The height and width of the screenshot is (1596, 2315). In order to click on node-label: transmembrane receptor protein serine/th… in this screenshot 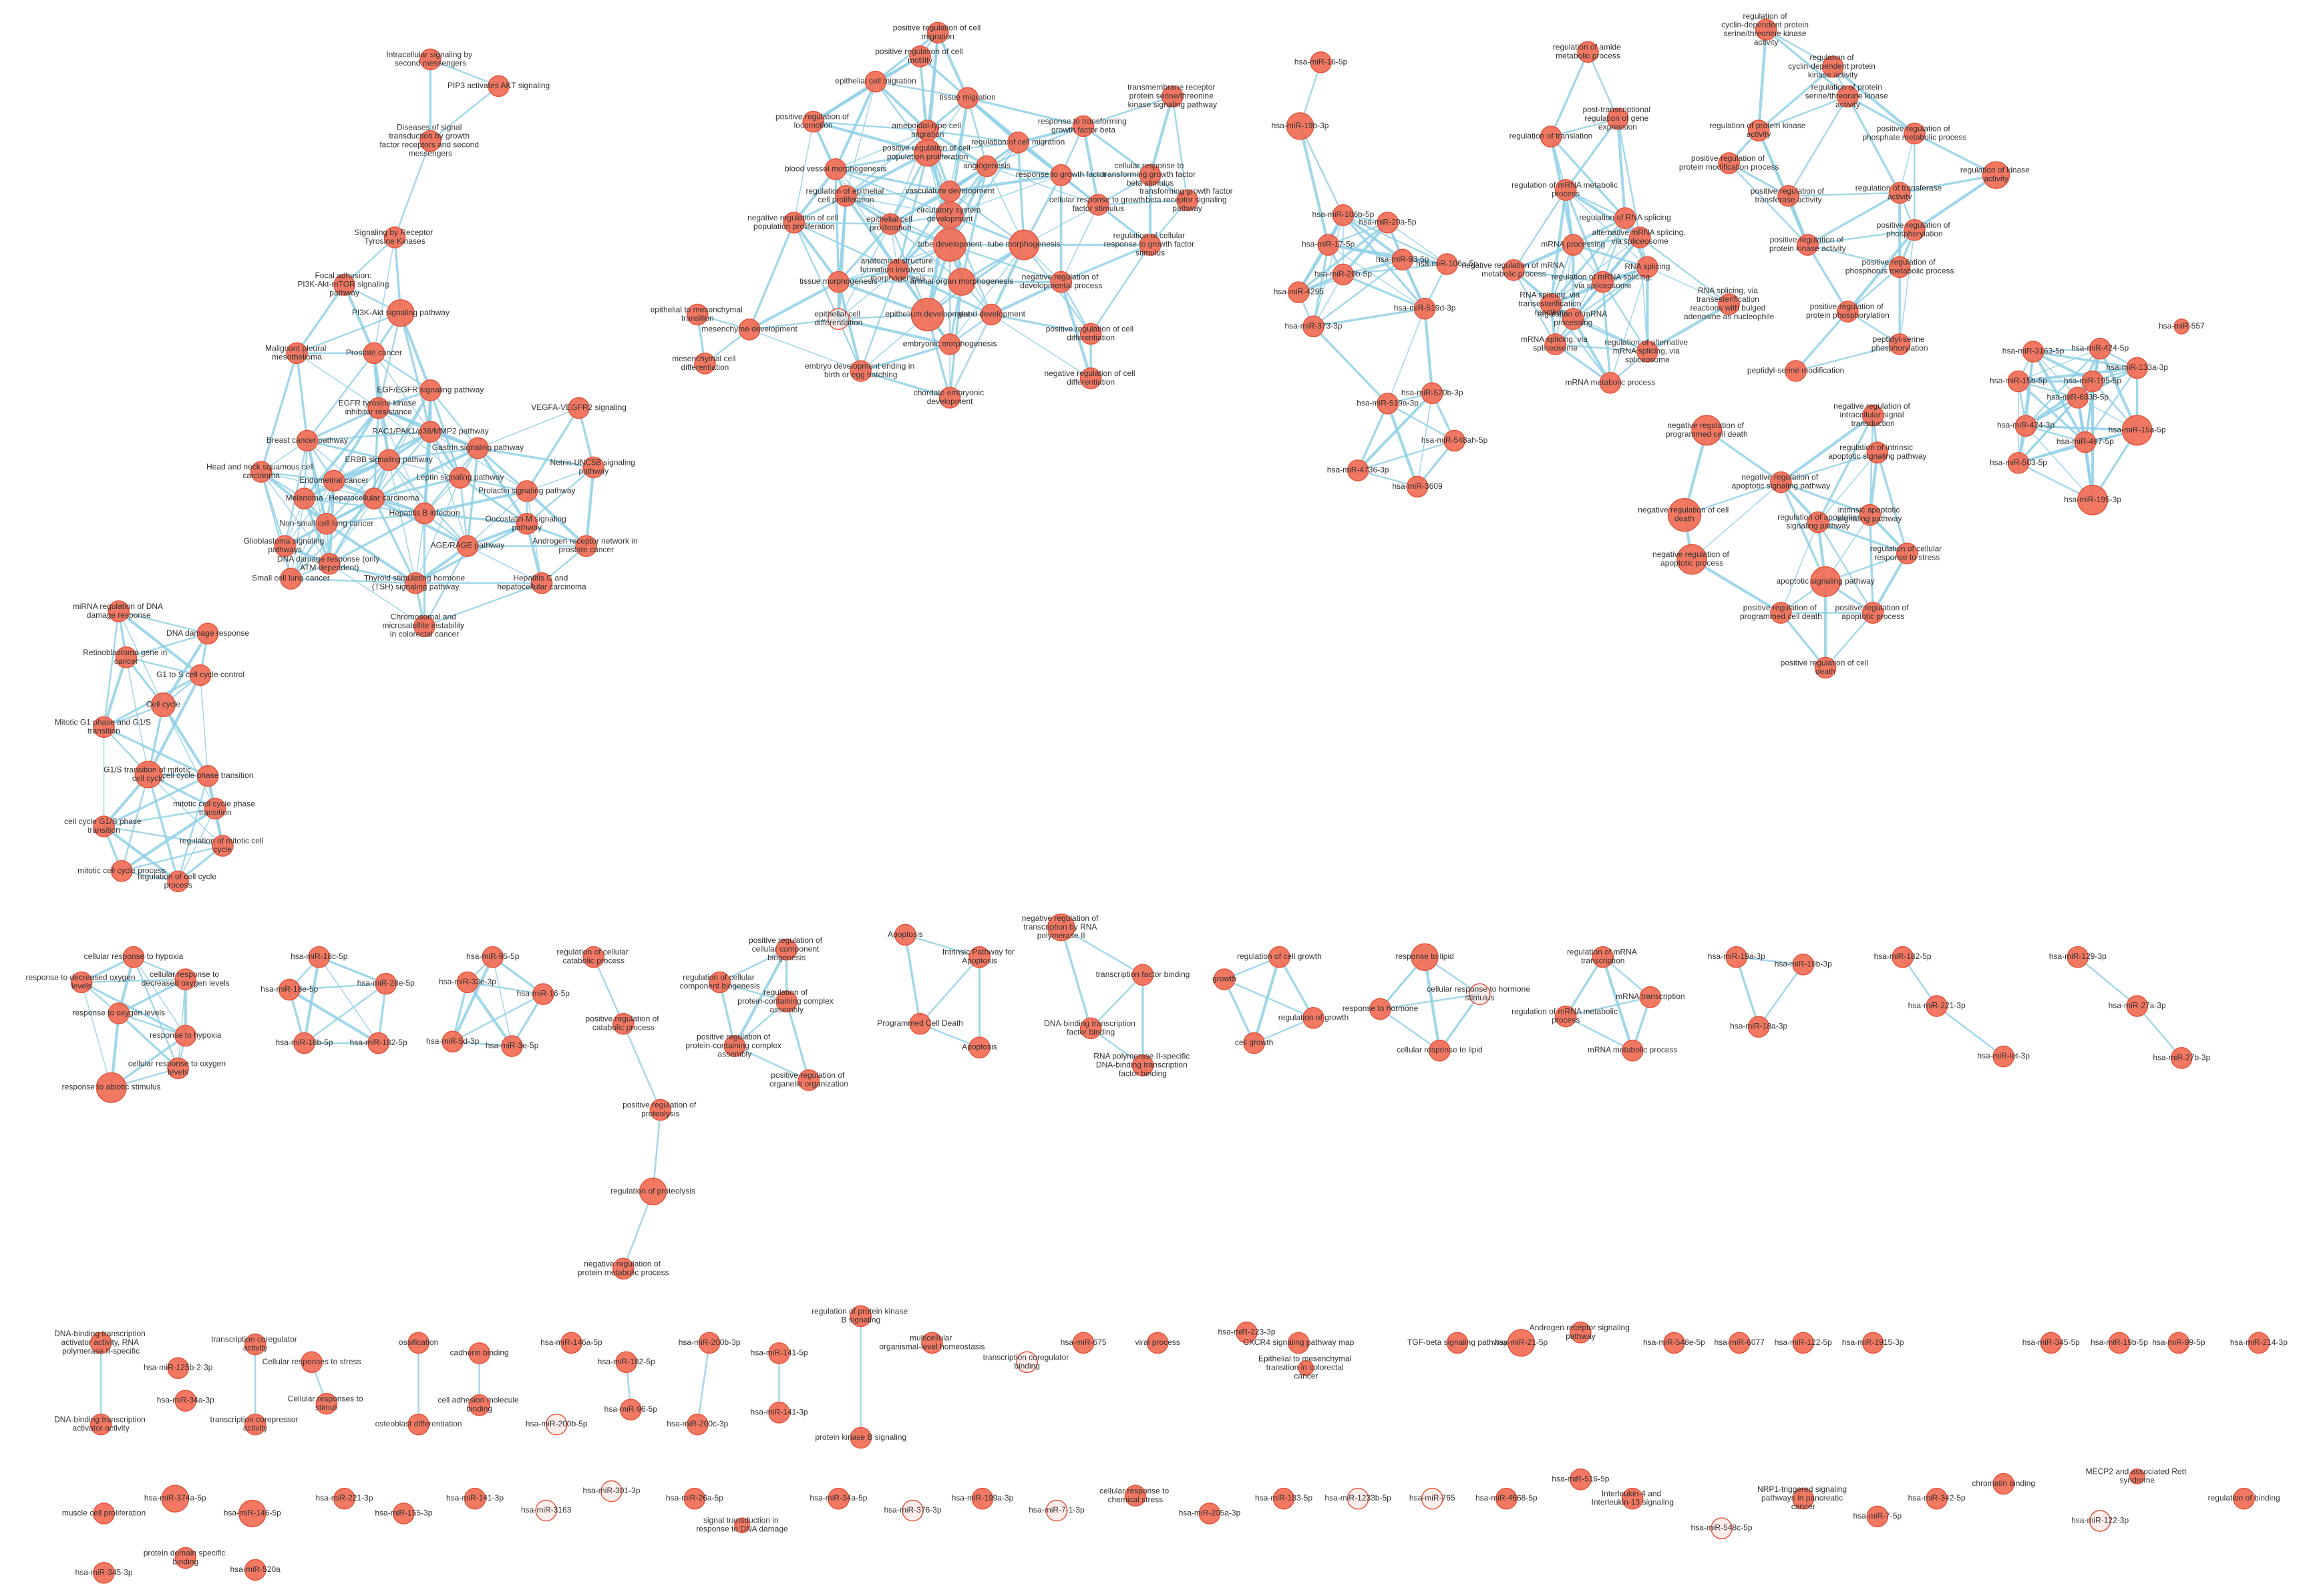, I will do `click(1172, 96)`.